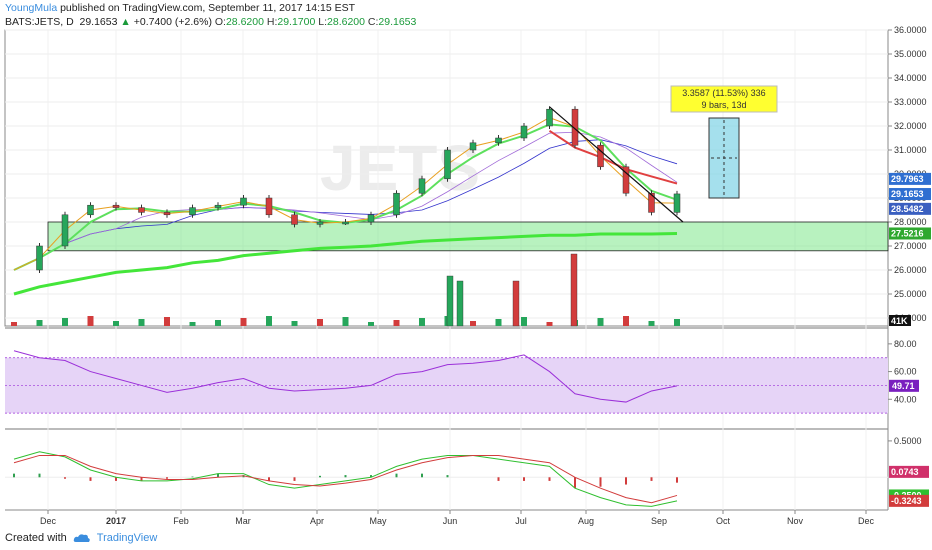 This screenshot has height=550, width=932. I want to click on price-tick-label: 34.0000, so click(910, 78).